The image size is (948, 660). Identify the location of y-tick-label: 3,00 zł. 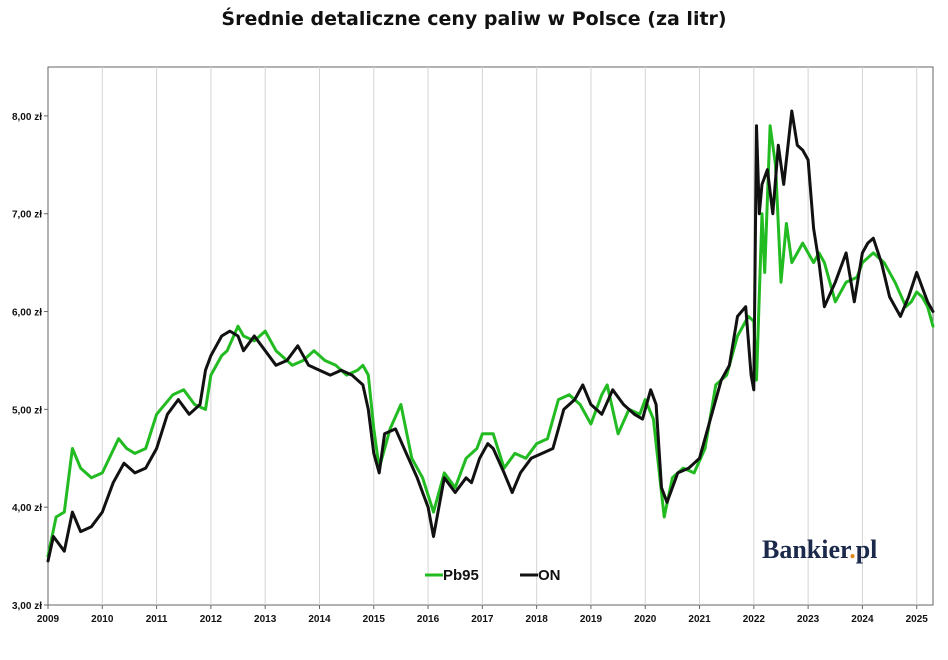
(27, 606).